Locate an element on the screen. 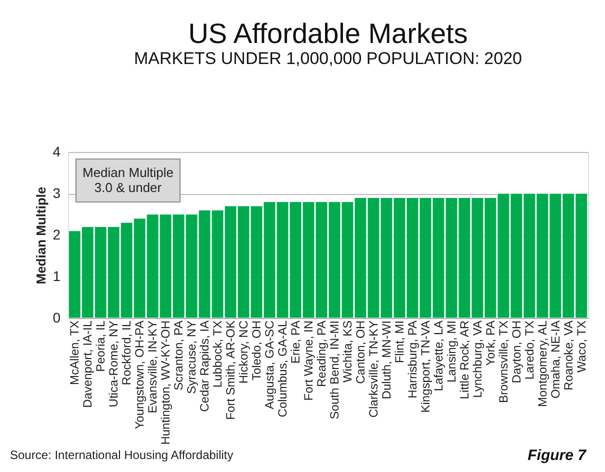  caption: Figure 7 is located at coordinates (557, 455).